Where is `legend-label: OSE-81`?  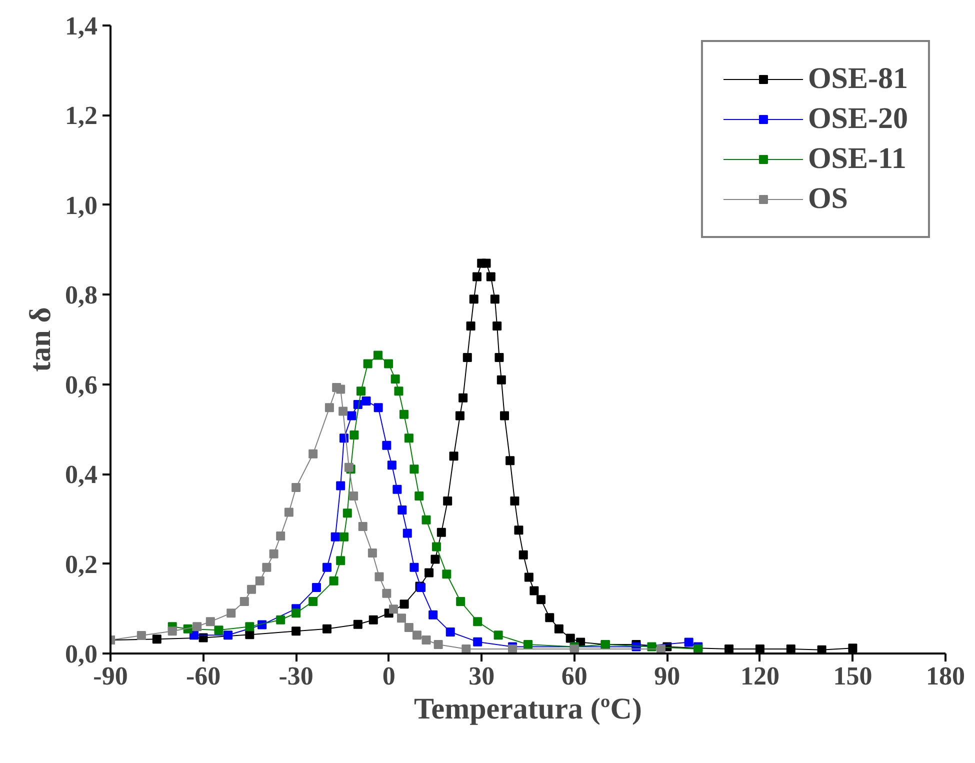
legend-label: OSE-81 is located at coordinates (858, 79).